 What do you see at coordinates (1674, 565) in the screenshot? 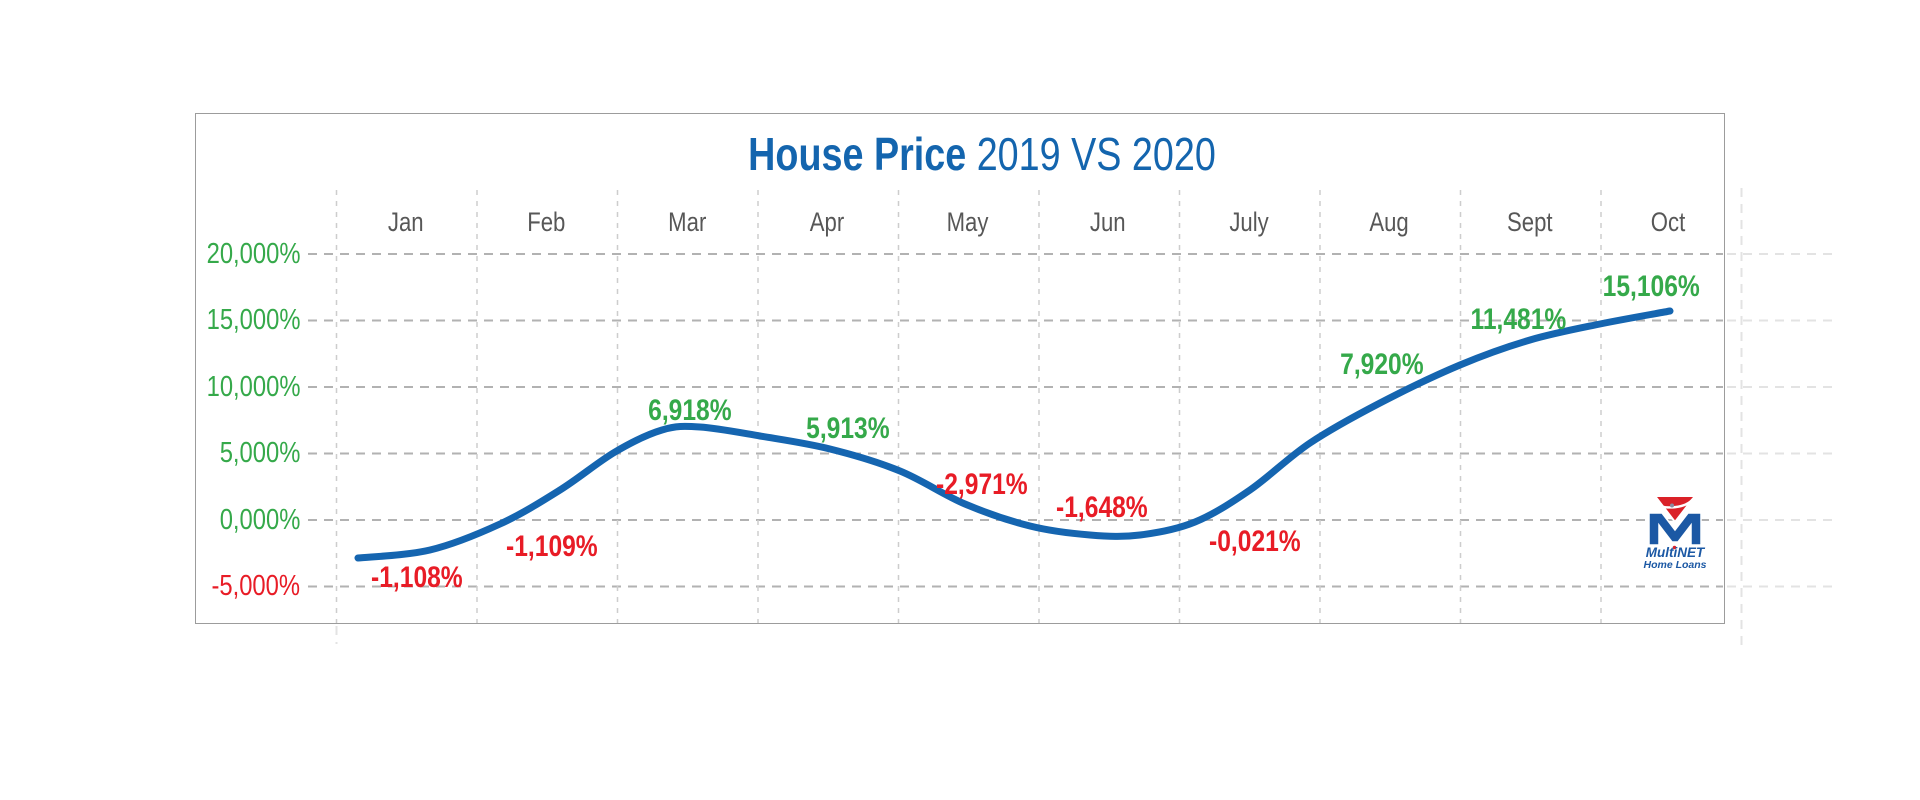
I see `logo-subtext: Home Loans` at bounding box center [1674, 565].